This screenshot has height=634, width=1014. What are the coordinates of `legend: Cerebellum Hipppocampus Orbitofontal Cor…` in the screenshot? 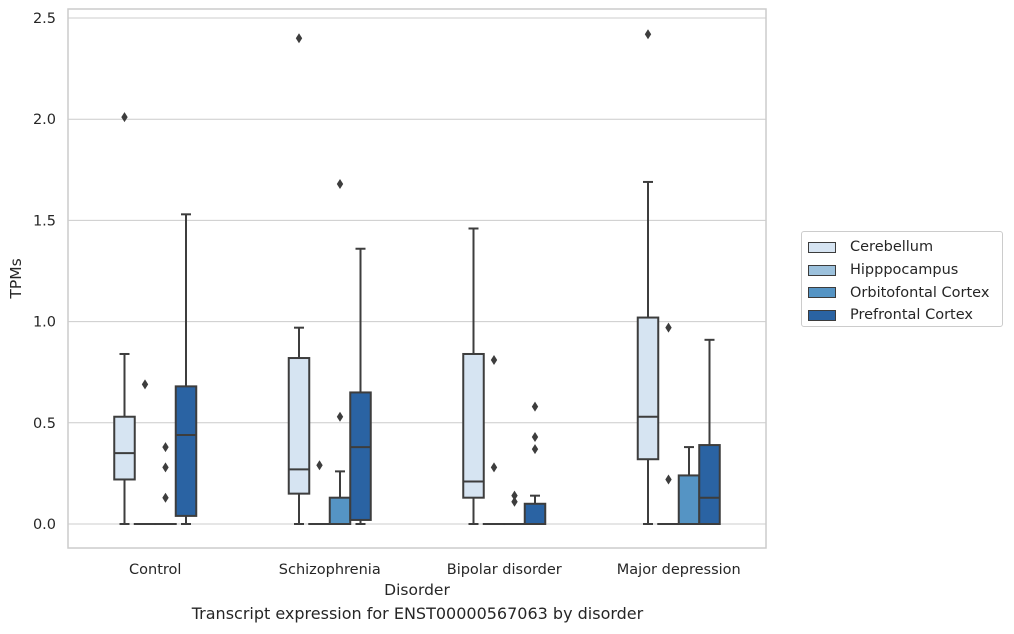 It's located at (902, 279).